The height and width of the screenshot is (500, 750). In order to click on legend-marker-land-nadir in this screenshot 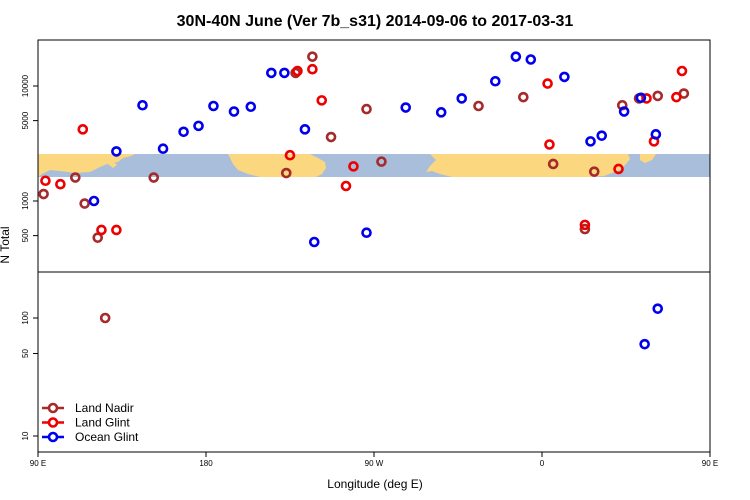, I will do `click(53, 408)`.